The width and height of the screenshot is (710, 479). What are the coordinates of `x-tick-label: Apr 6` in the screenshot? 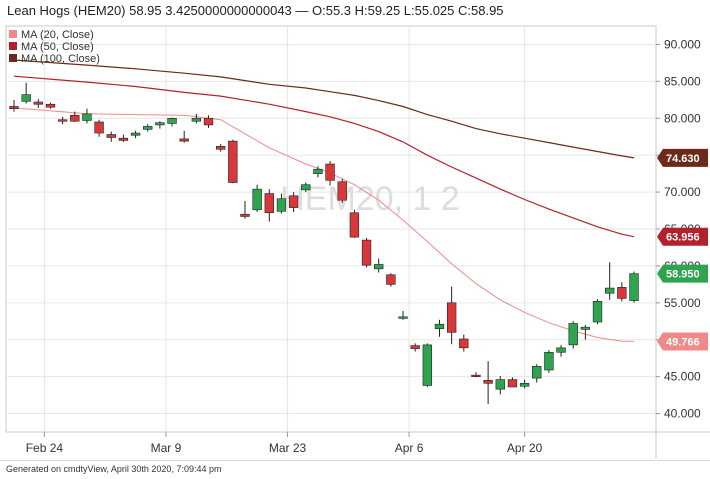 It's located at (409, 448).